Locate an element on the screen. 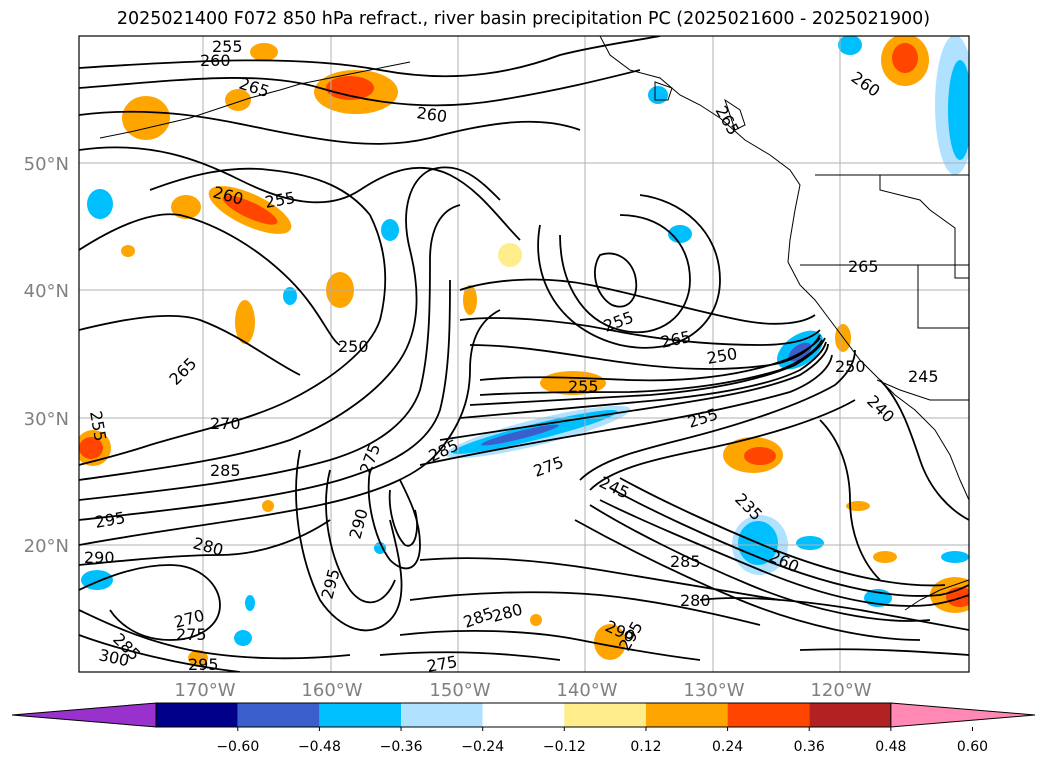 The width and height of the screenshot is (1047, 765). lon-label: 150°W is located at coordinates (459, 690).